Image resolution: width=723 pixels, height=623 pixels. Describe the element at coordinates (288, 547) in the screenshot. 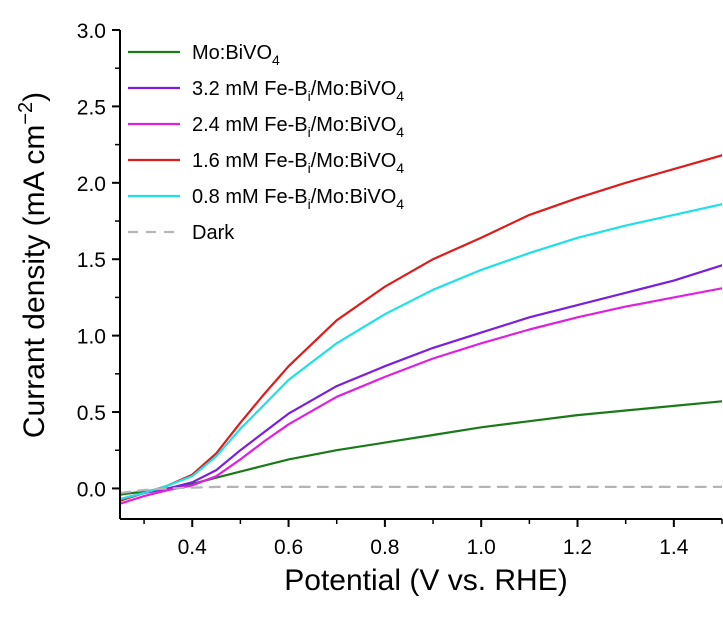

I see `x-tick-label: 0.6` at that location.